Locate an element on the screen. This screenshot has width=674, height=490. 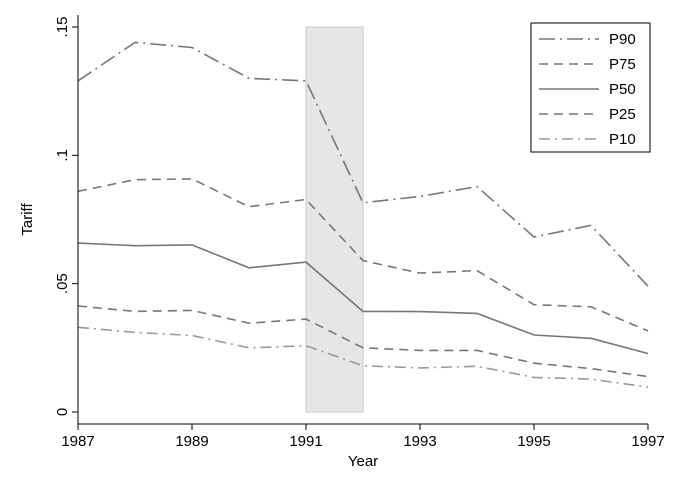
legend-box is located at coordinates (590, 87).